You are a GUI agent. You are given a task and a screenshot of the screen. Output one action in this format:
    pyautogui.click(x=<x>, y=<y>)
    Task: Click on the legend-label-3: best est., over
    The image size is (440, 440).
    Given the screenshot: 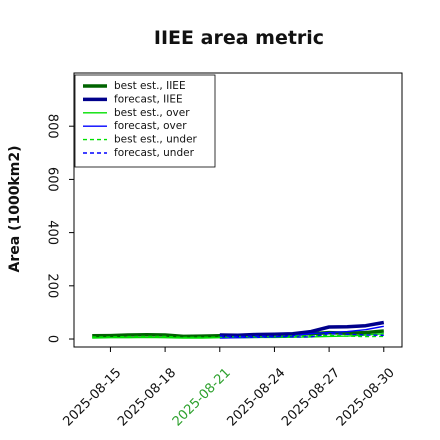 What is the action you would take?
    pyautogui.click(x=152, y=113)
    